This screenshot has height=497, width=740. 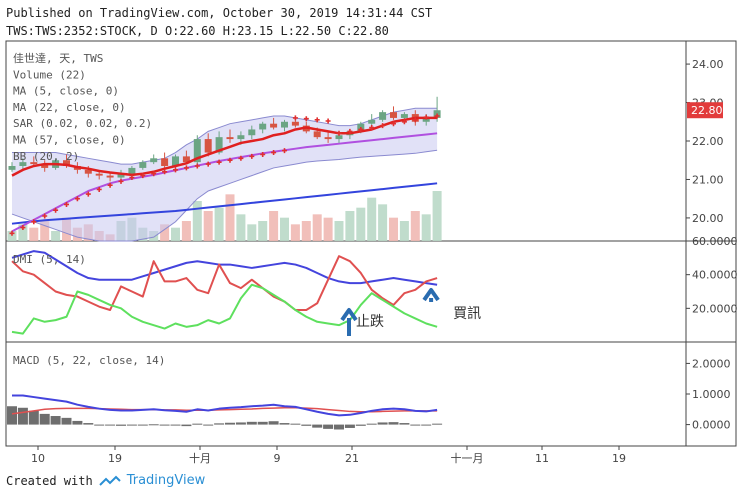 I want to click on dmi-series-line, so click(x=224, y=309).